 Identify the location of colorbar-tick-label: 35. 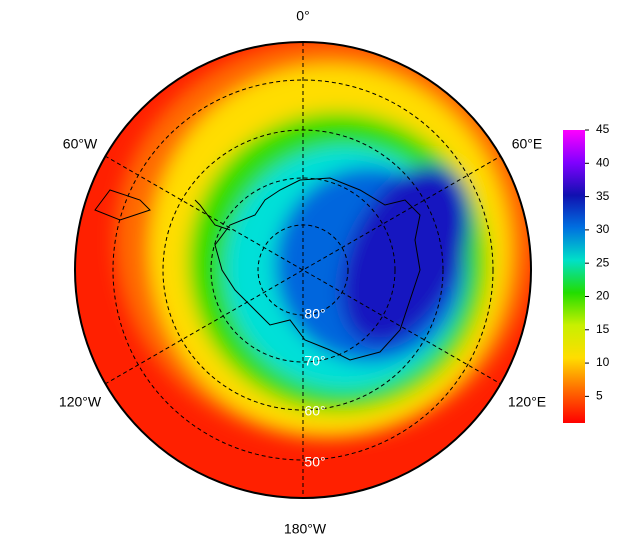
(603, 196).